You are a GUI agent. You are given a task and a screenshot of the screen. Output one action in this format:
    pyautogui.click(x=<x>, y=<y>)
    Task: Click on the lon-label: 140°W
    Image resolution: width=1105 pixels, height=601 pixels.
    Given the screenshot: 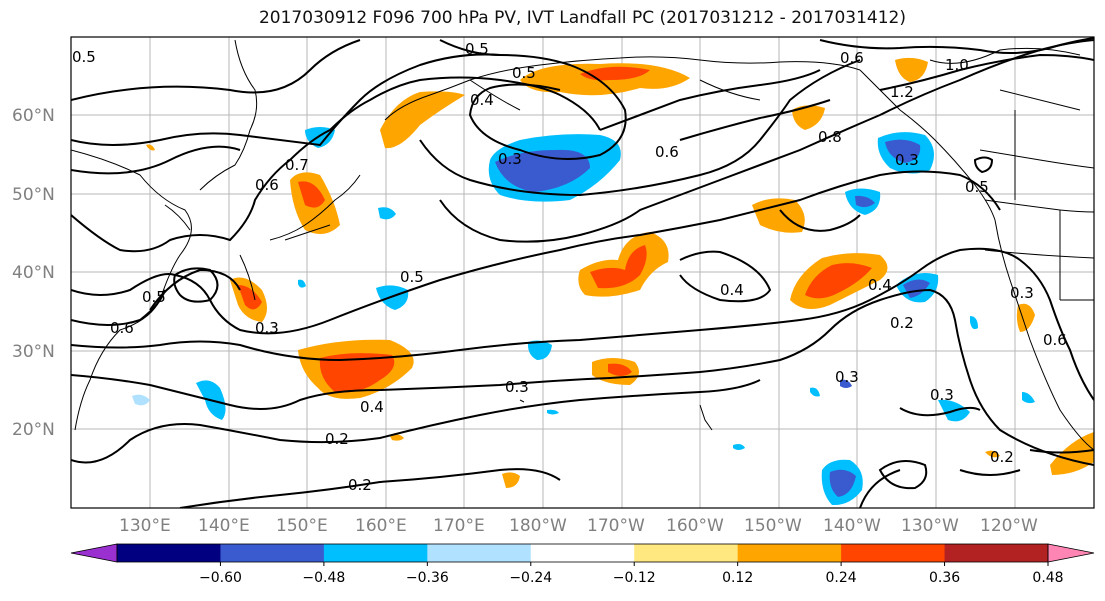 What is the action you would take?
    pyautogui.click(x=852, y=526)
    